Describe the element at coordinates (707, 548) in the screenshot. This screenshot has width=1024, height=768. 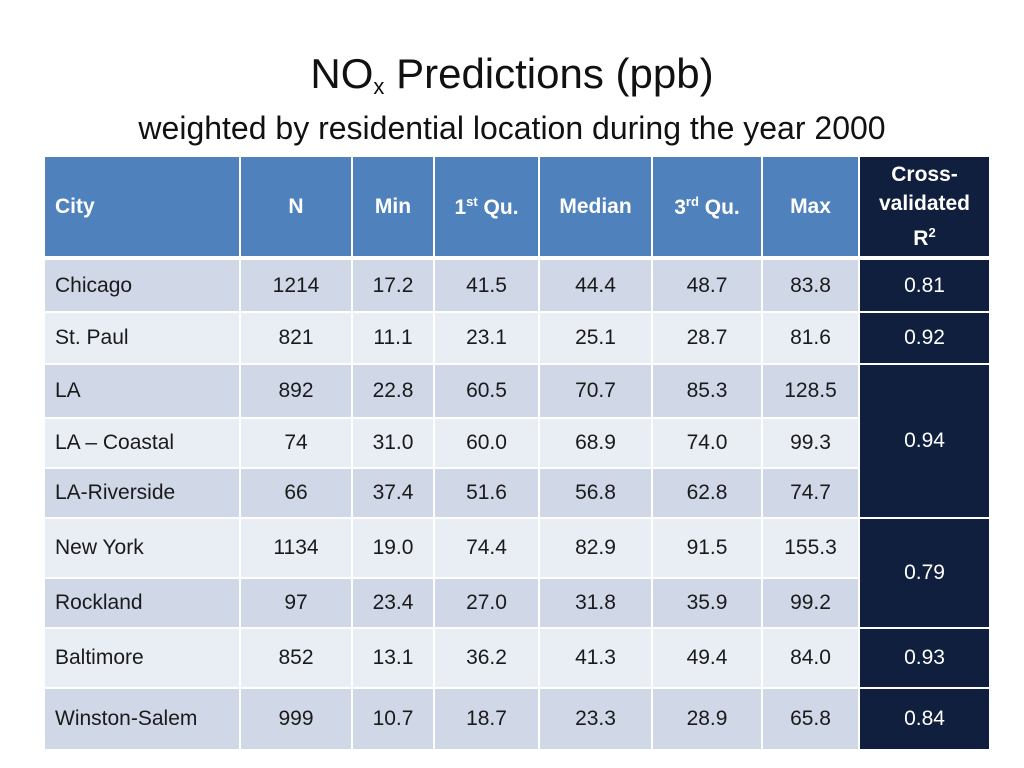
I see `cell-q3: 91.5` at that location.